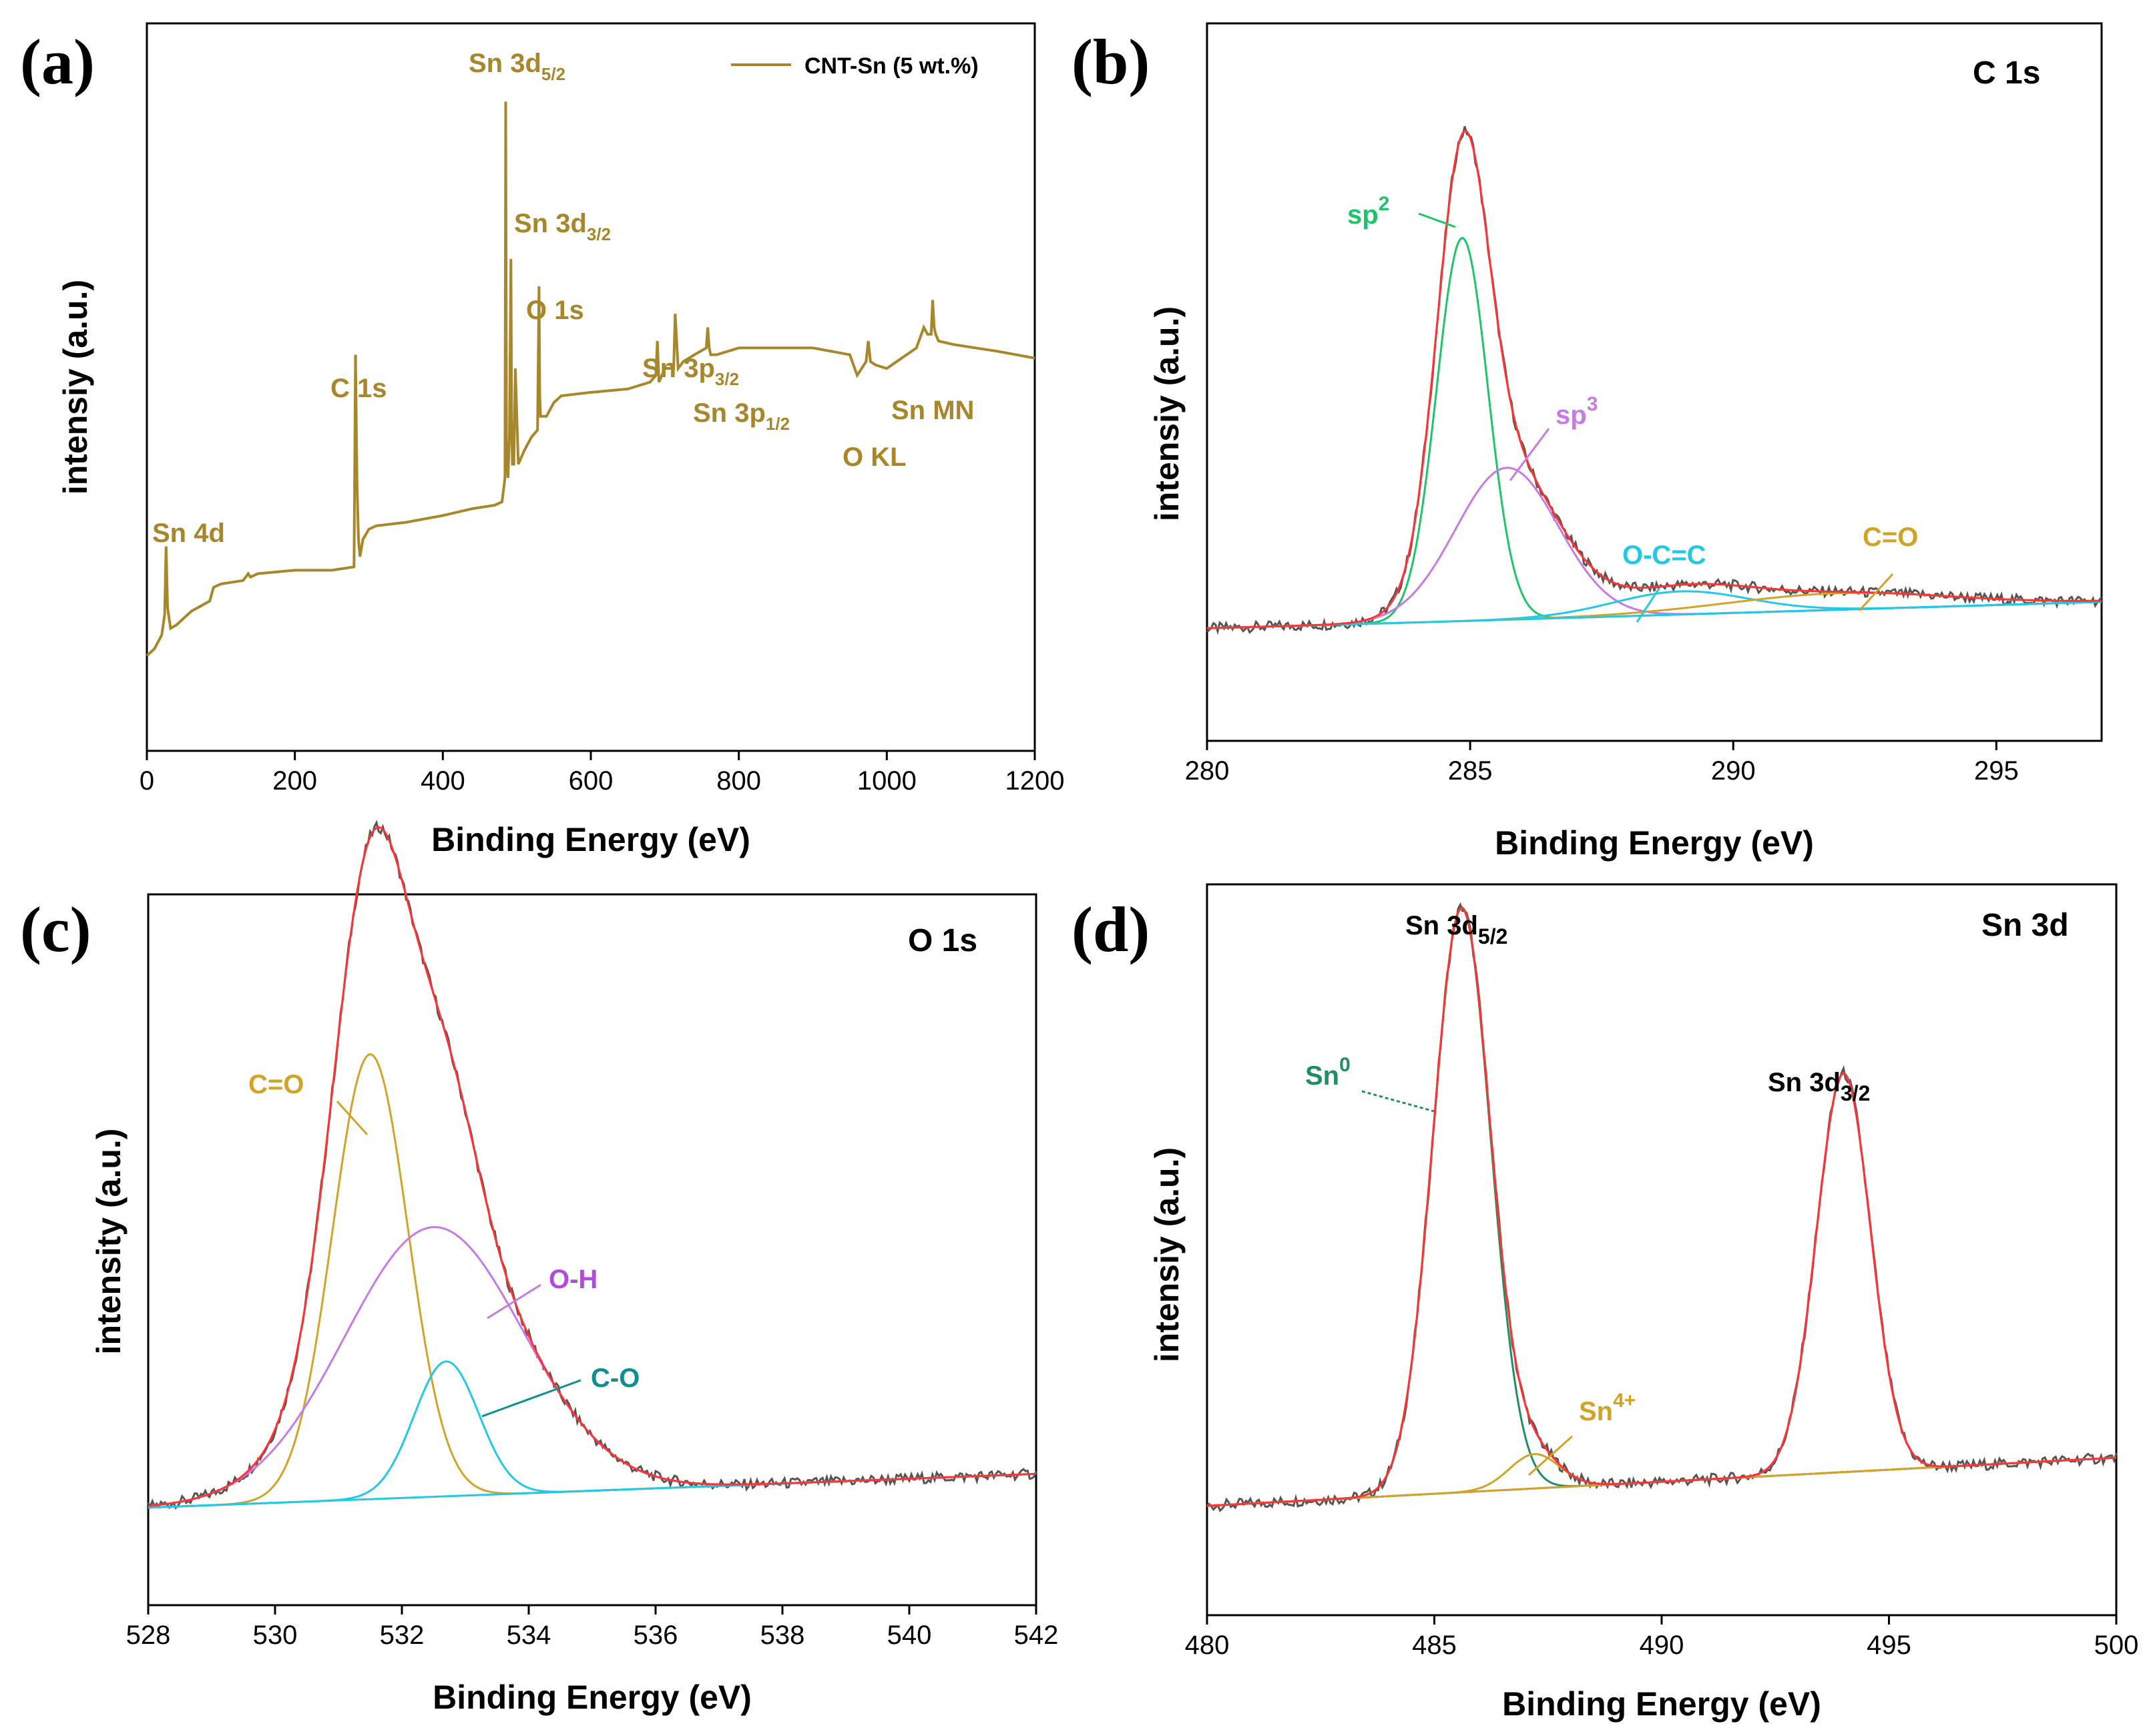  What do you see at coordinates (1608, 1408) in the screenshot?
I see `annotation-sn4: Sn4+` at bounding box center [1608, 1408].